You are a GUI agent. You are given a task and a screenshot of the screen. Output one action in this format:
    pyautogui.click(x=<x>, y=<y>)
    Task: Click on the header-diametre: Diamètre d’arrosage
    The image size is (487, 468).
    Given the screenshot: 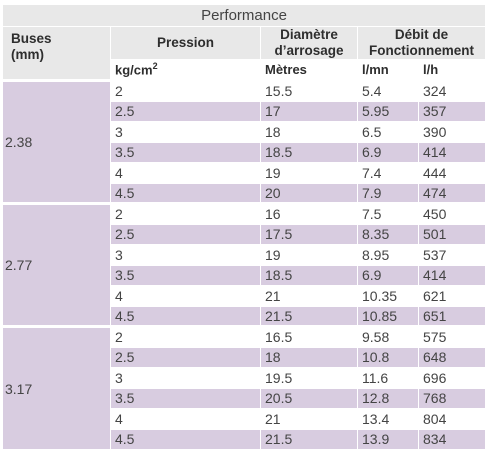 What is the action you would take?
    pyautogui.click(x=309, y=43)
    